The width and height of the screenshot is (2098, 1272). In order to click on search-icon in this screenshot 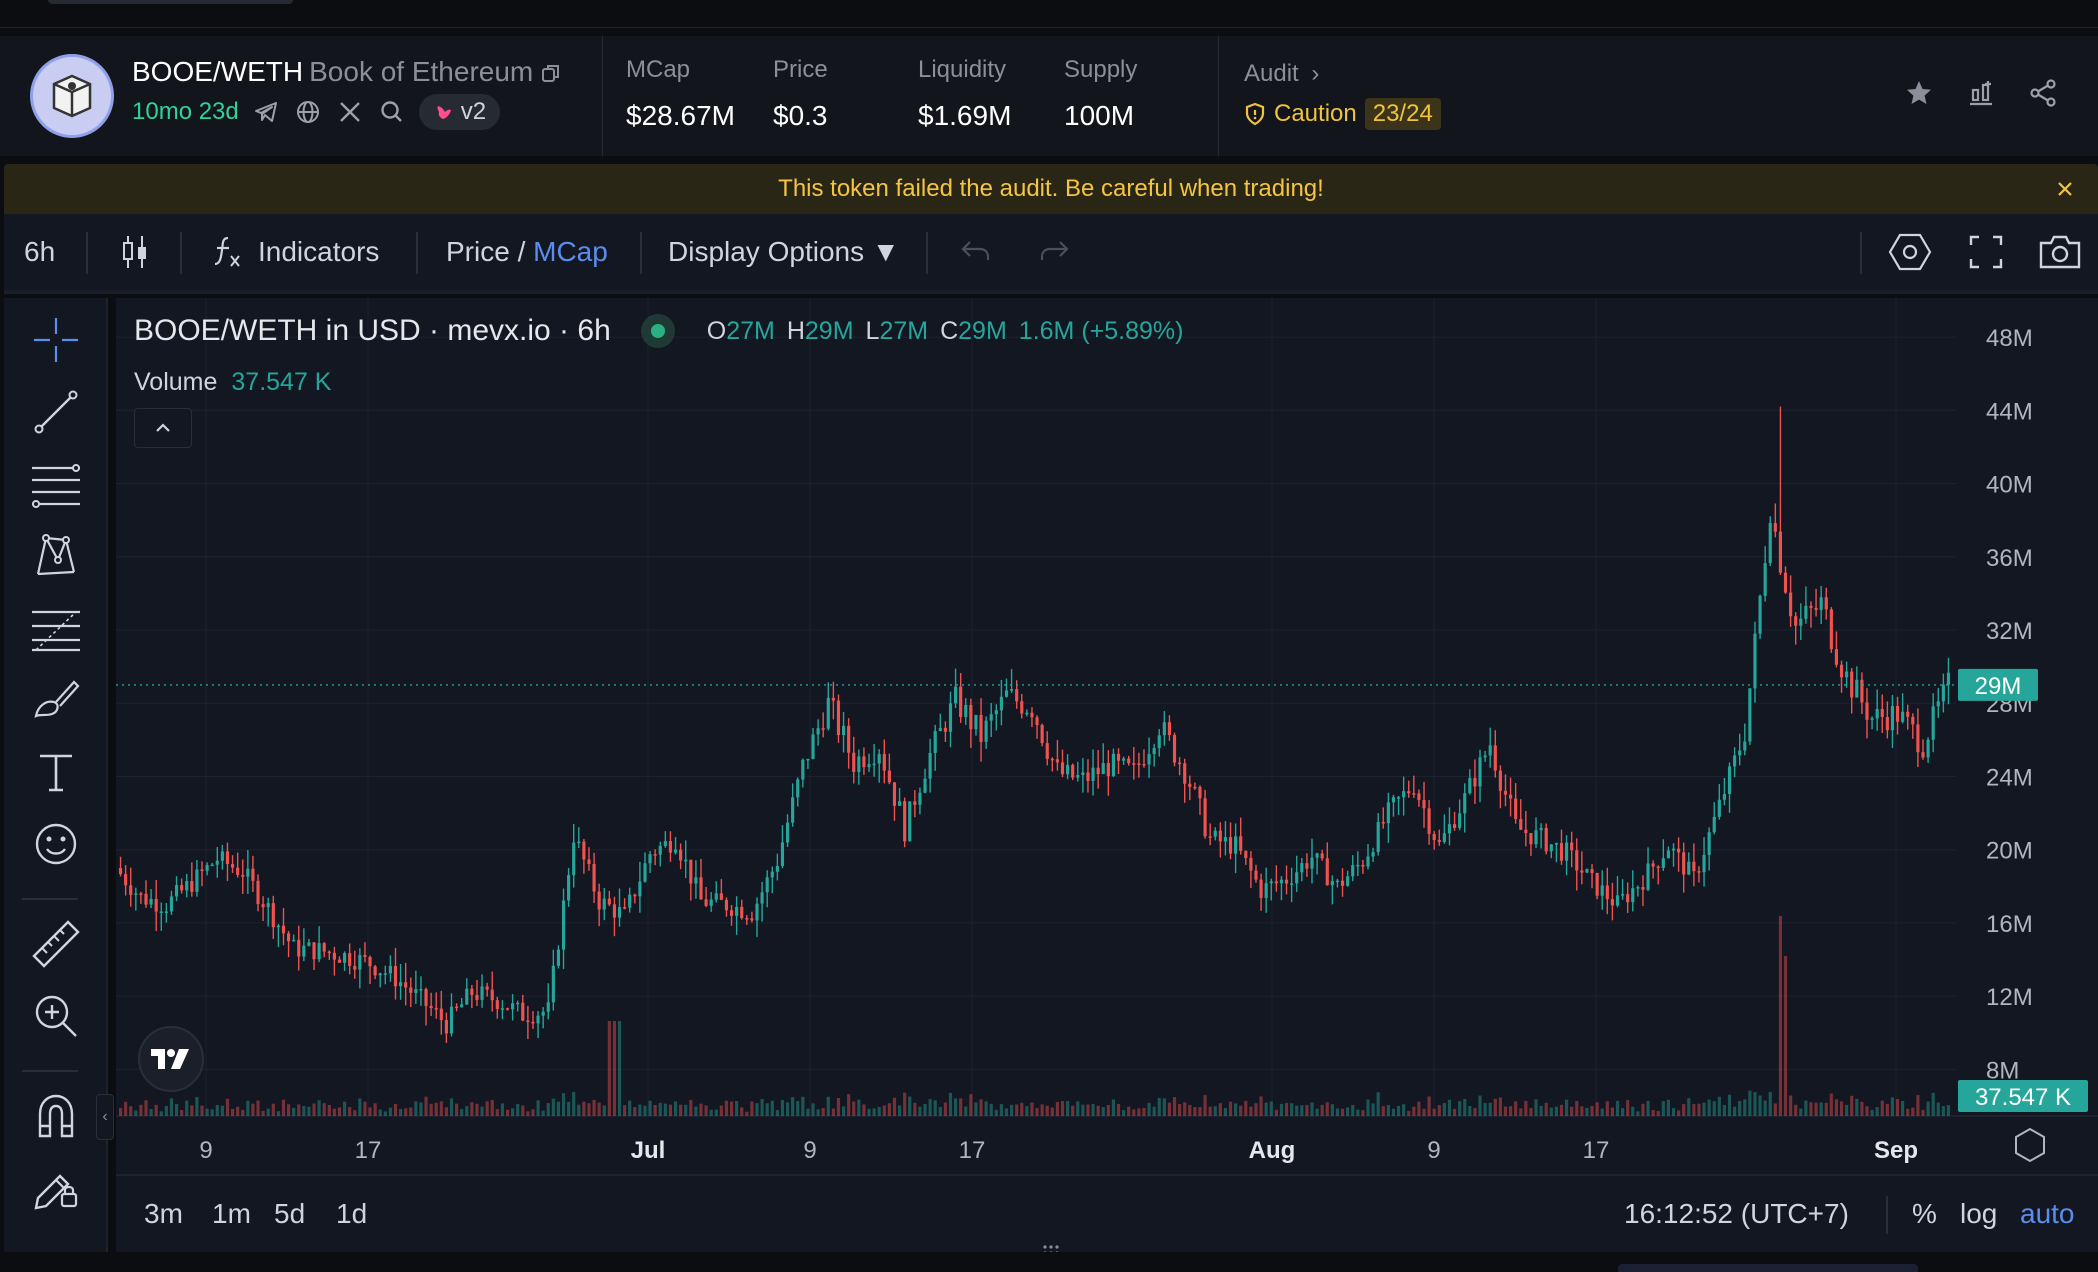, I will do `click(392, 112)`.